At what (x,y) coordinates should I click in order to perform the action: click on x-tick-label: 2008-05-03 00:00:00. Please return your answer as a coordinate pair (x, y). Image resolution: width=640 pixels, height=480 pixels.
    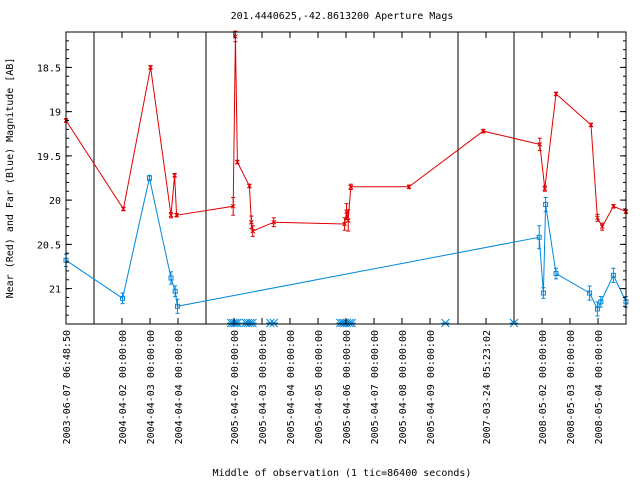
    Looking at the image, I should click on (571, 387).